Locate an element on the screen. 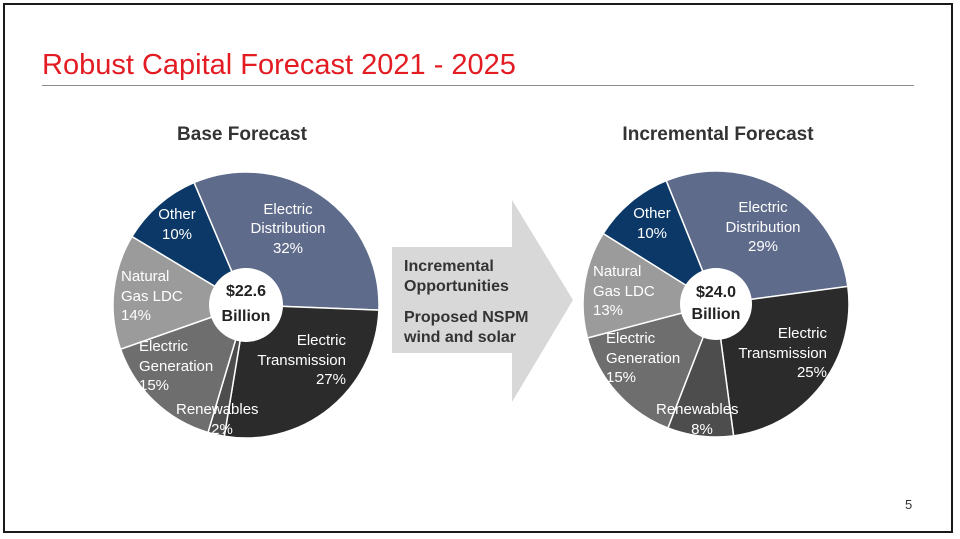  page-number: 5 is located at coordinates (909, 504).